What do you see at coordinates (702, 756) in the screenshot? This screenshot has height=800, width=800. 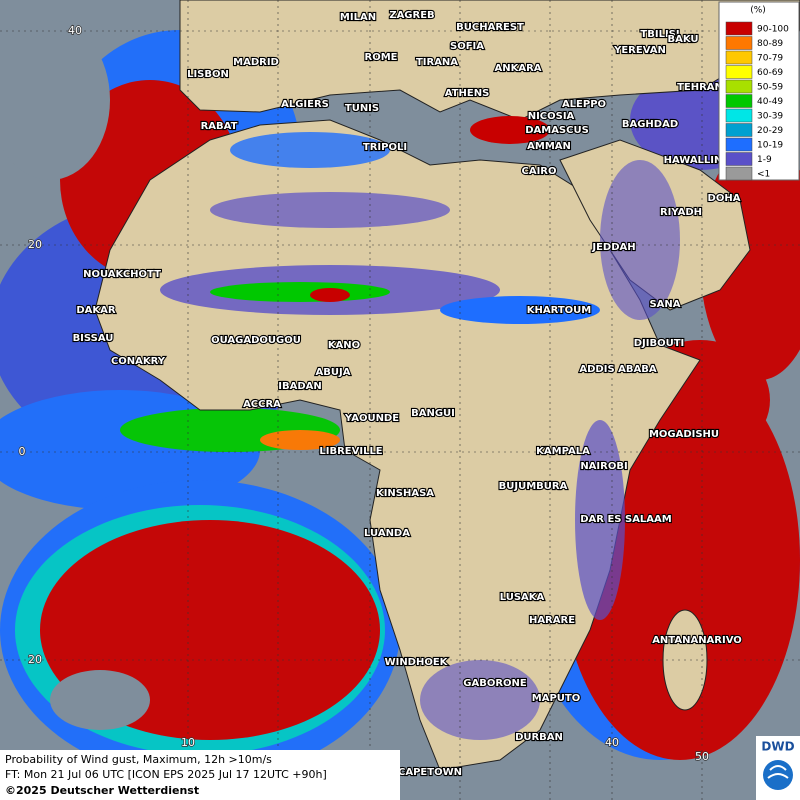 I see `grid-label: 50` at bounding box center [702, 756].